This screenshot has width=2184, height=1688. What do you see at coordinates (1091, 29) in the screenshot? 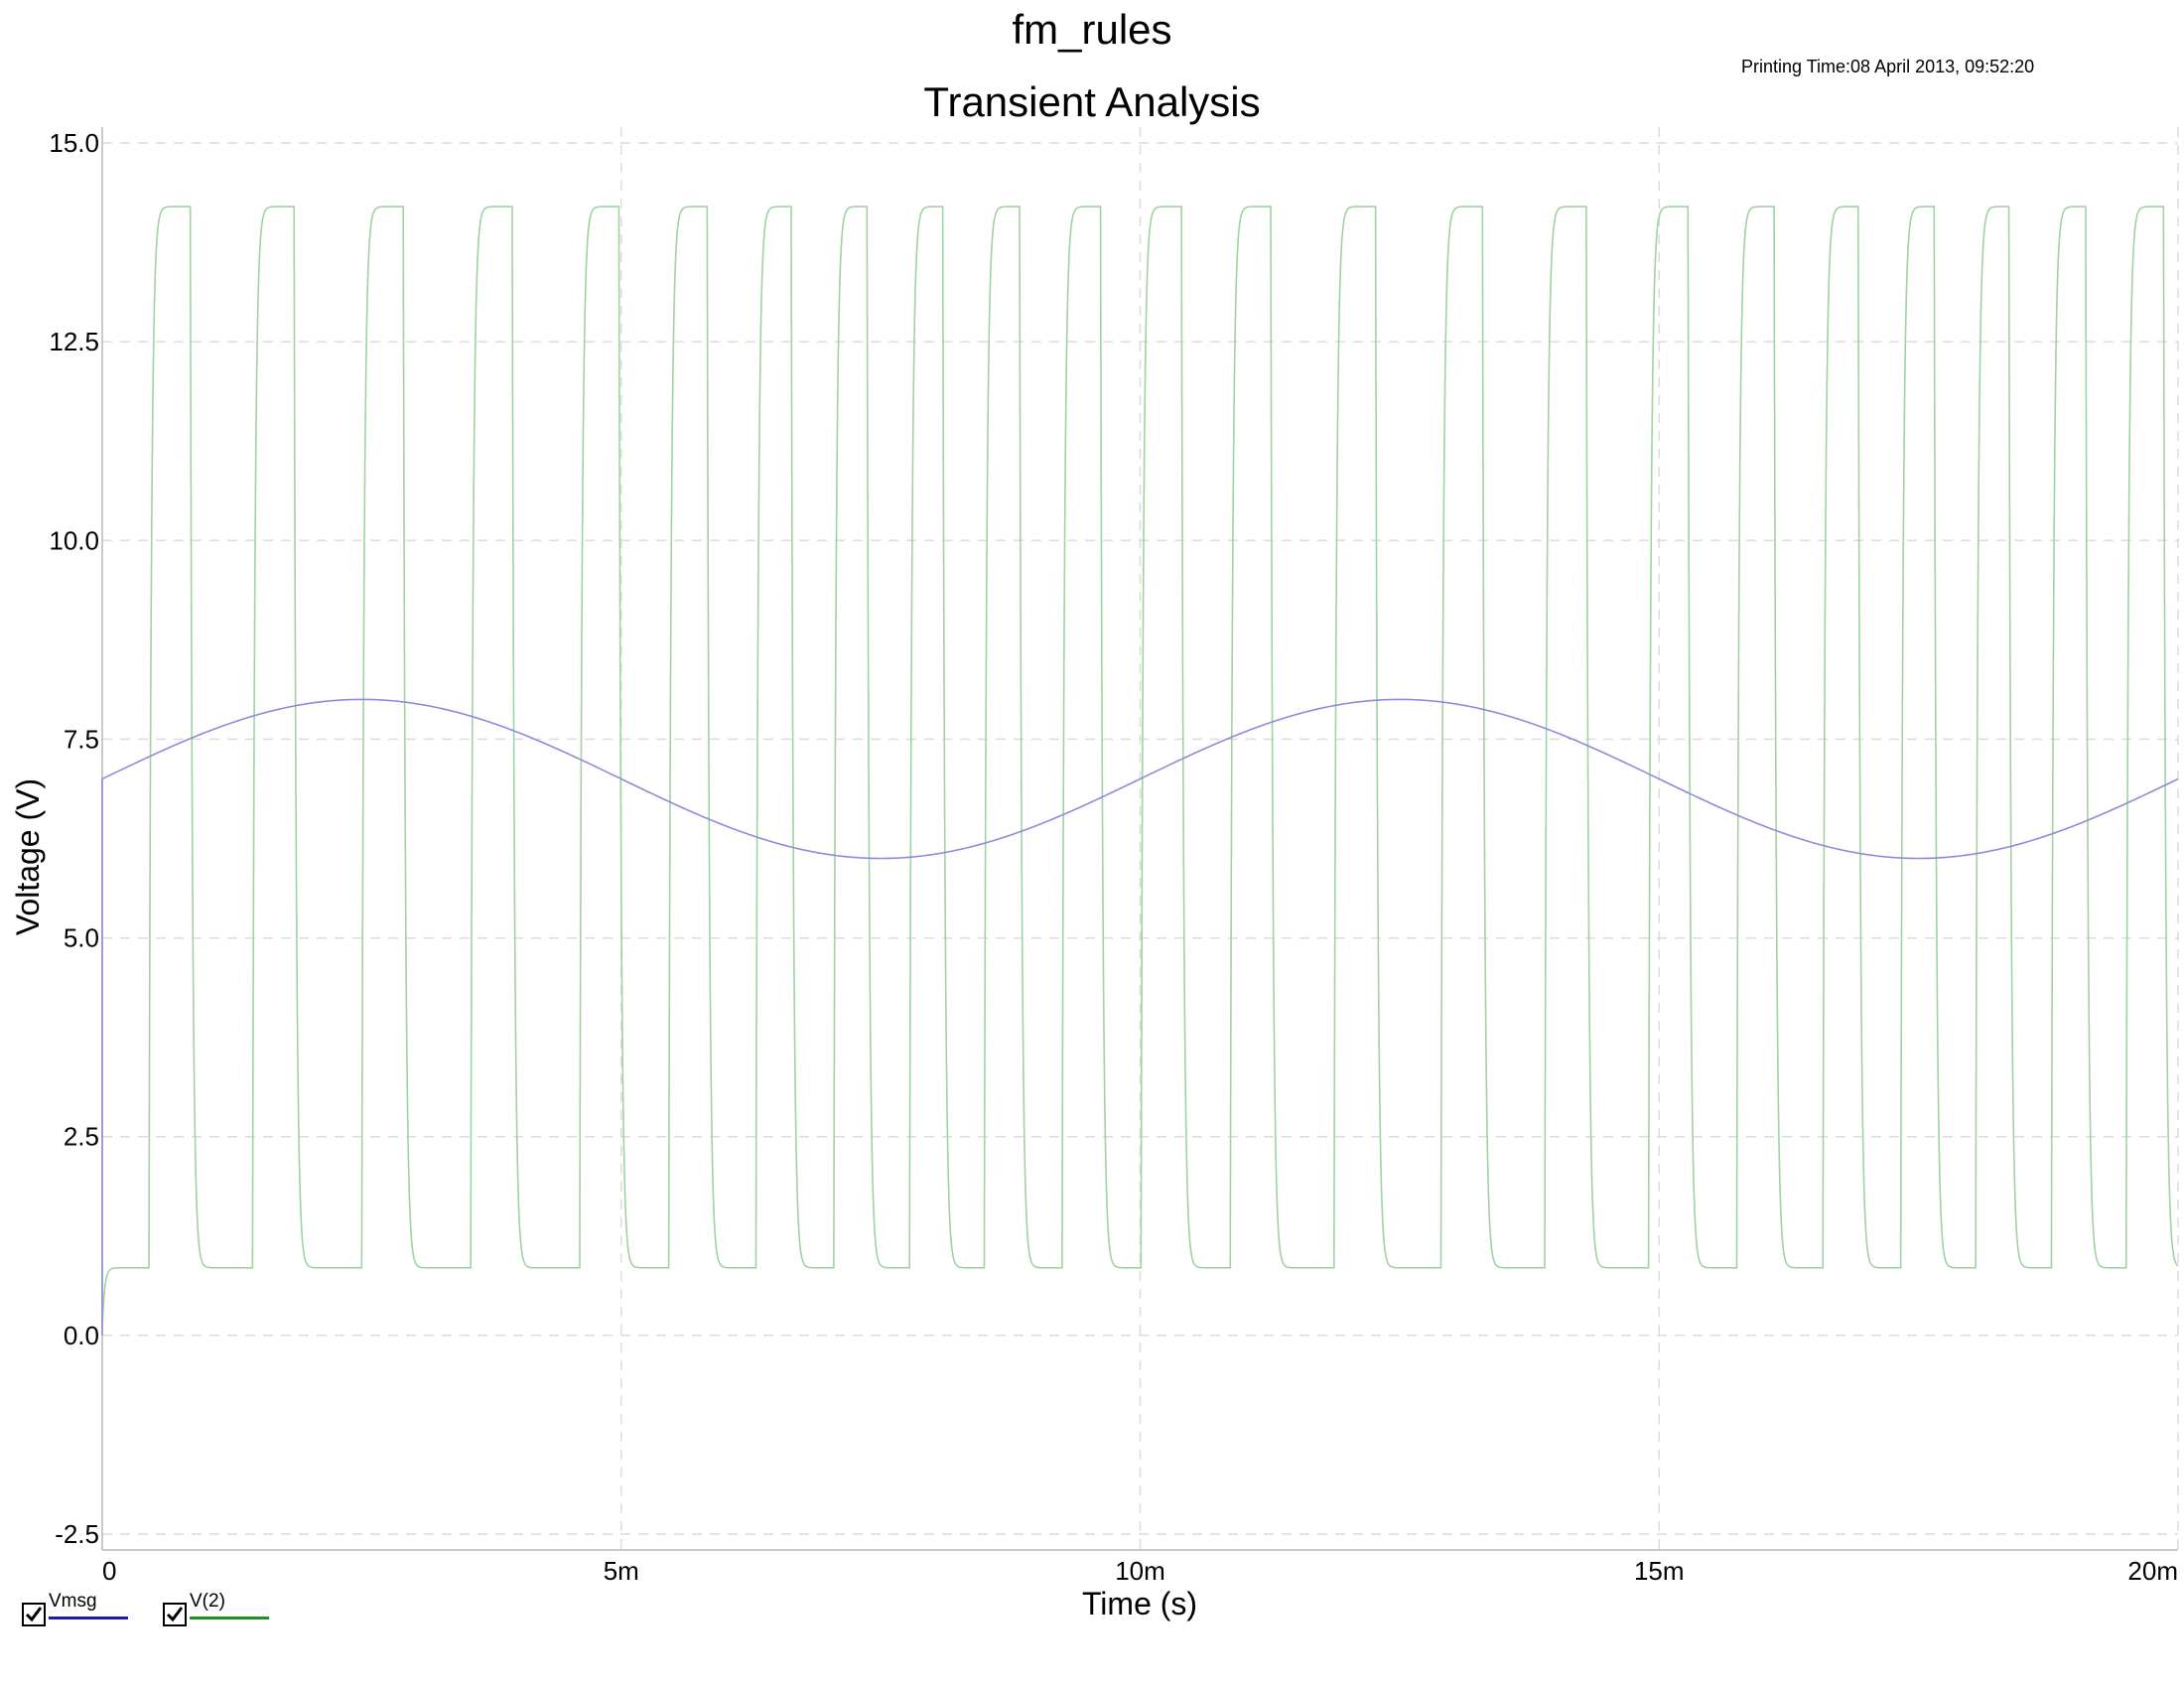
I see `document-title: fm_rules` at bounding box center [1091, 29].